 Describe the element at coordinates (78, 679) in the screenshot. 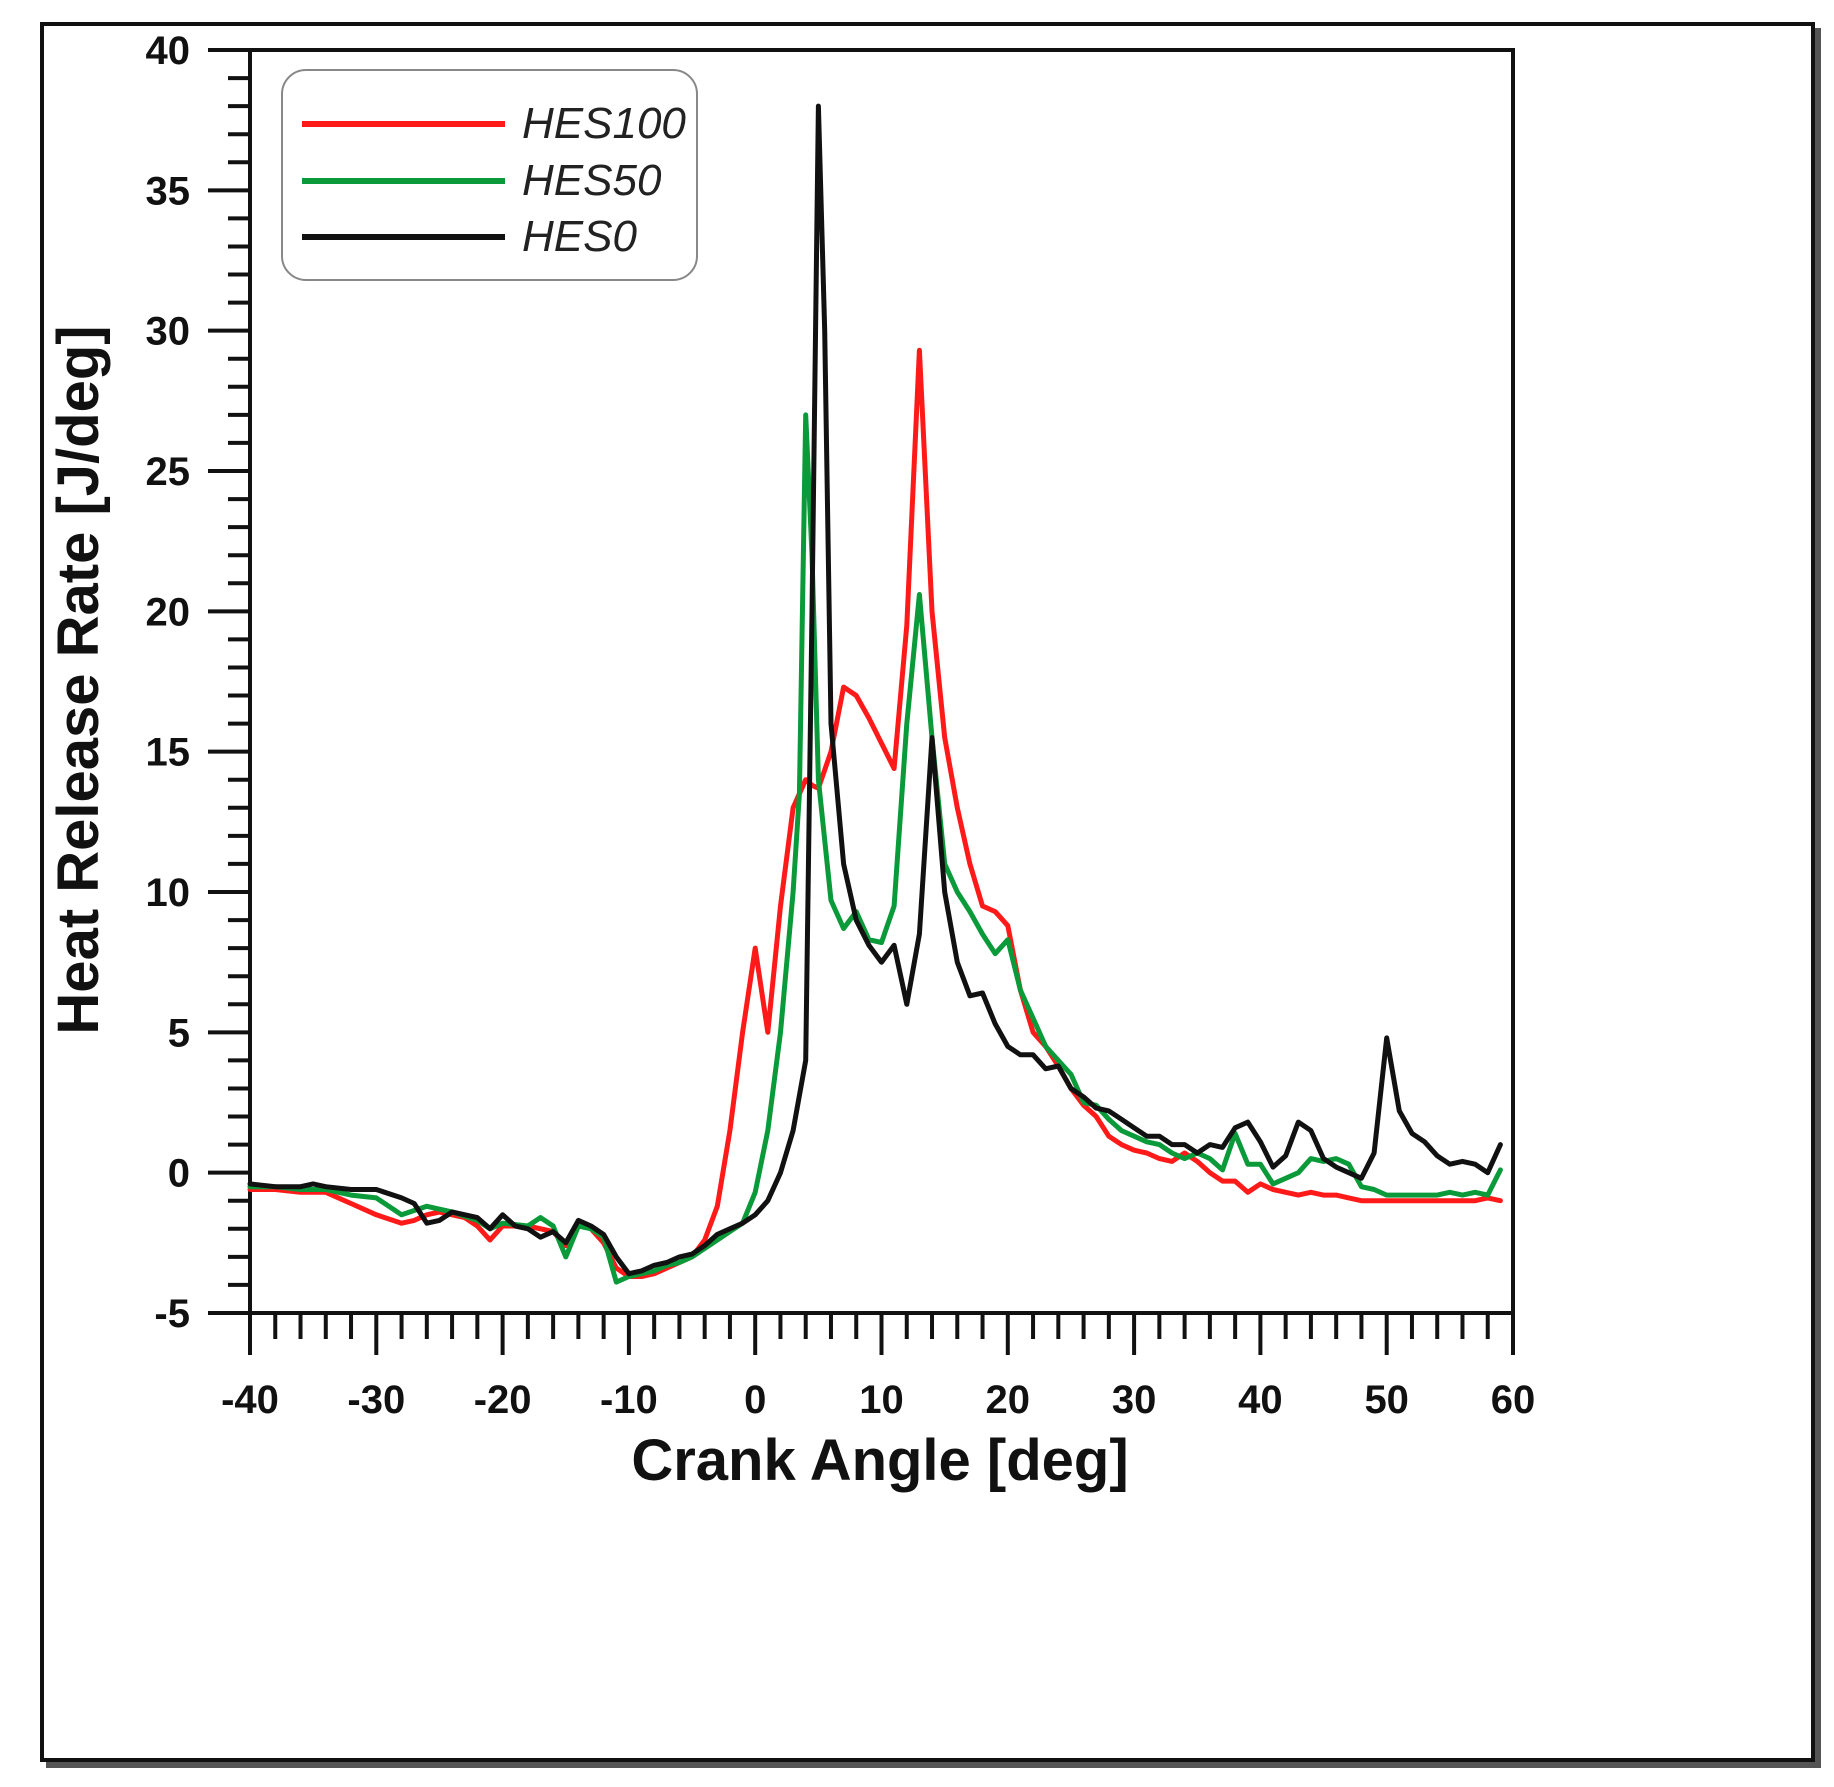

I see `y-axis-title: Heat Release Rate [J/deg]` at that location.